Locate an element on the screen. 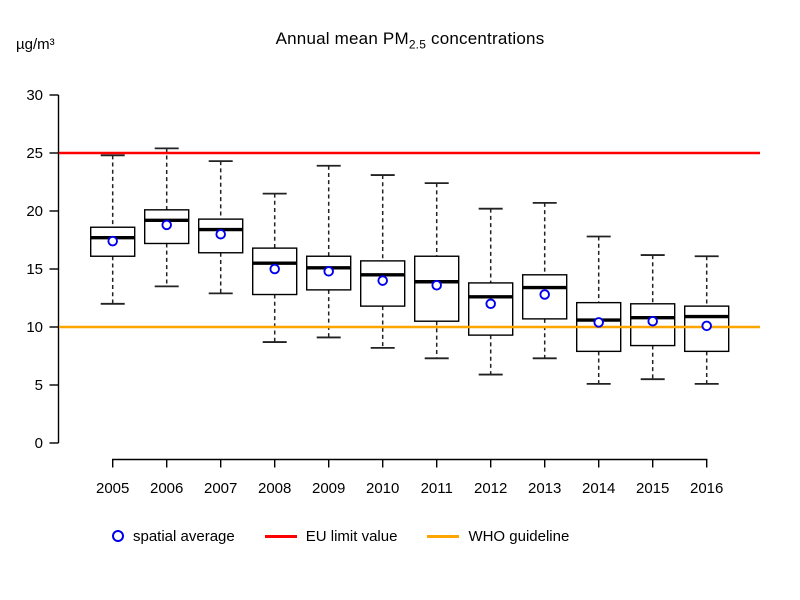 The width and height of the screenshot is (800, 600). x-axis-tick-label: 2013 is located at coordinates (544, 488).